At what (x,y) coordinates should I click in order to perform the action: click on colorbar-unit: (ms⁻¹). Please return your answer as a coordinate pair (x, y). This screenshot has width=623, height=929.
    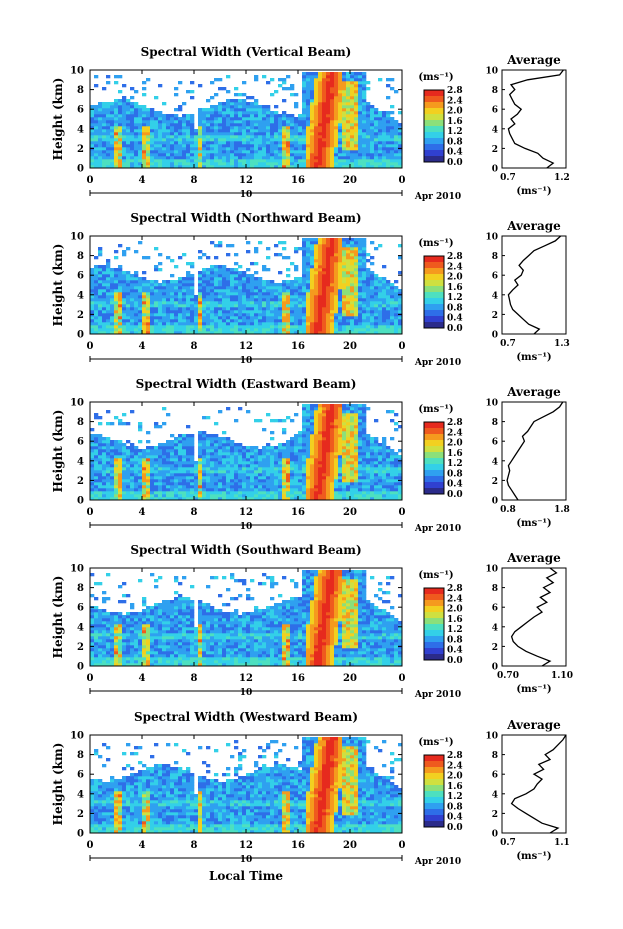
    Looking at the image, I should click on (435, 77).